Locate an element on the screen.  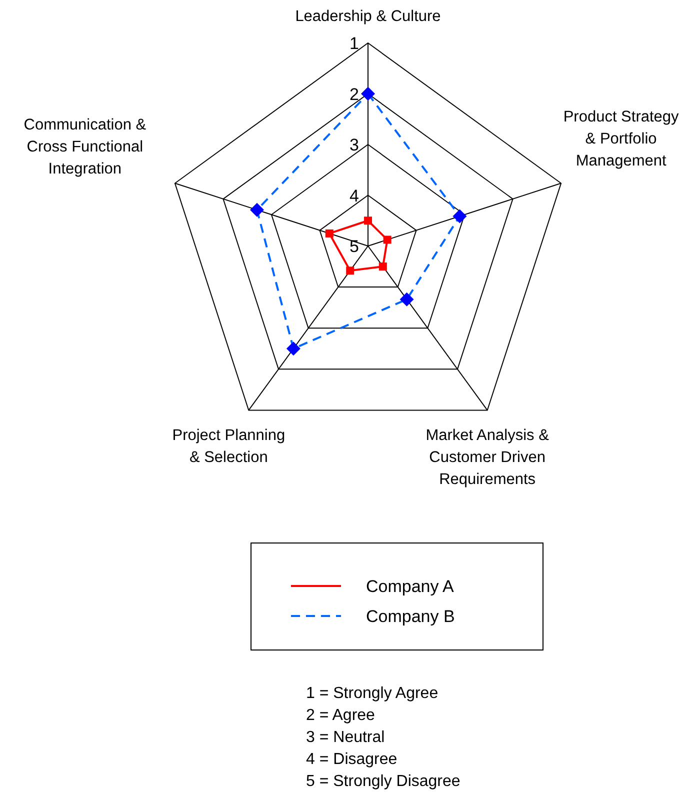
spoke-label: Market Analysis & Customer Driven Requirements is located at coordinates (488, 457).